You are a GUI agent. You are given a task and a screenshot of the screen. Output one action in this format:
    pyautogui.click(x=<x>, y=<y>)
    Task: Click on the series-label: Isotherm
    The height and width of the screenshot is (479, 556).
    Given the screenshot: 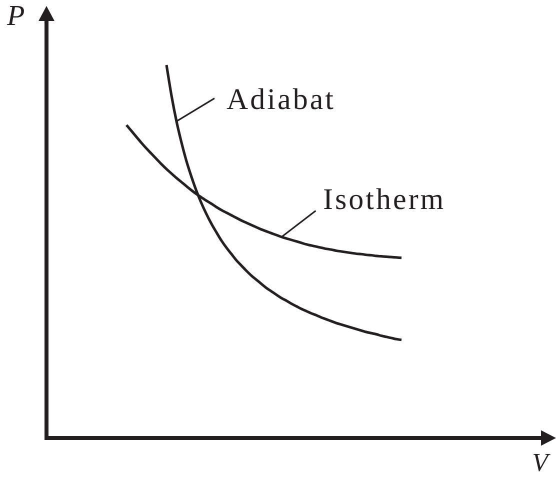 What is the action you would take?
    pyautogui.click(x=384, y=199)
    